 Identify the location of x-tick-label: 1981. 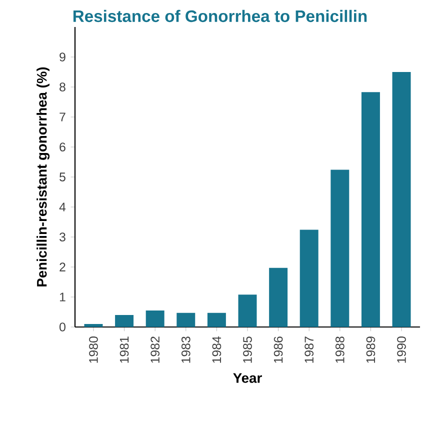
(124, 349).